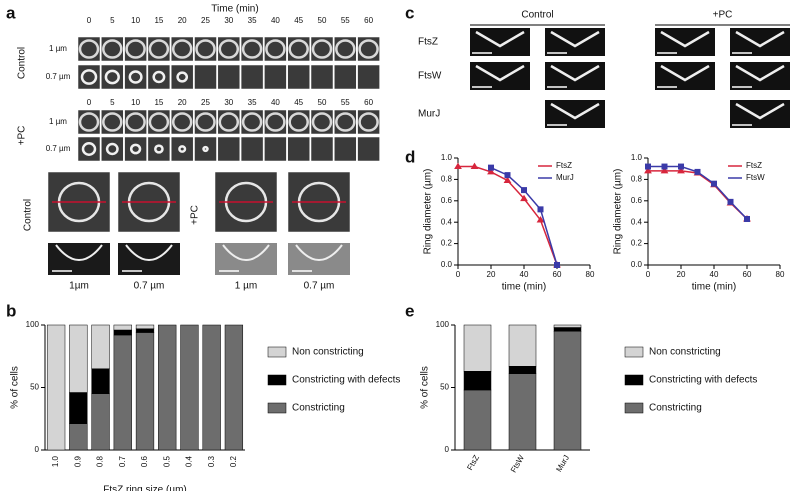 The height and width of the screenshot is (491, 800). What do you see at coordinates (447, 243) in the screenshot?
I see `y-tick-label: 0.2` at bounding box center [447, 243].